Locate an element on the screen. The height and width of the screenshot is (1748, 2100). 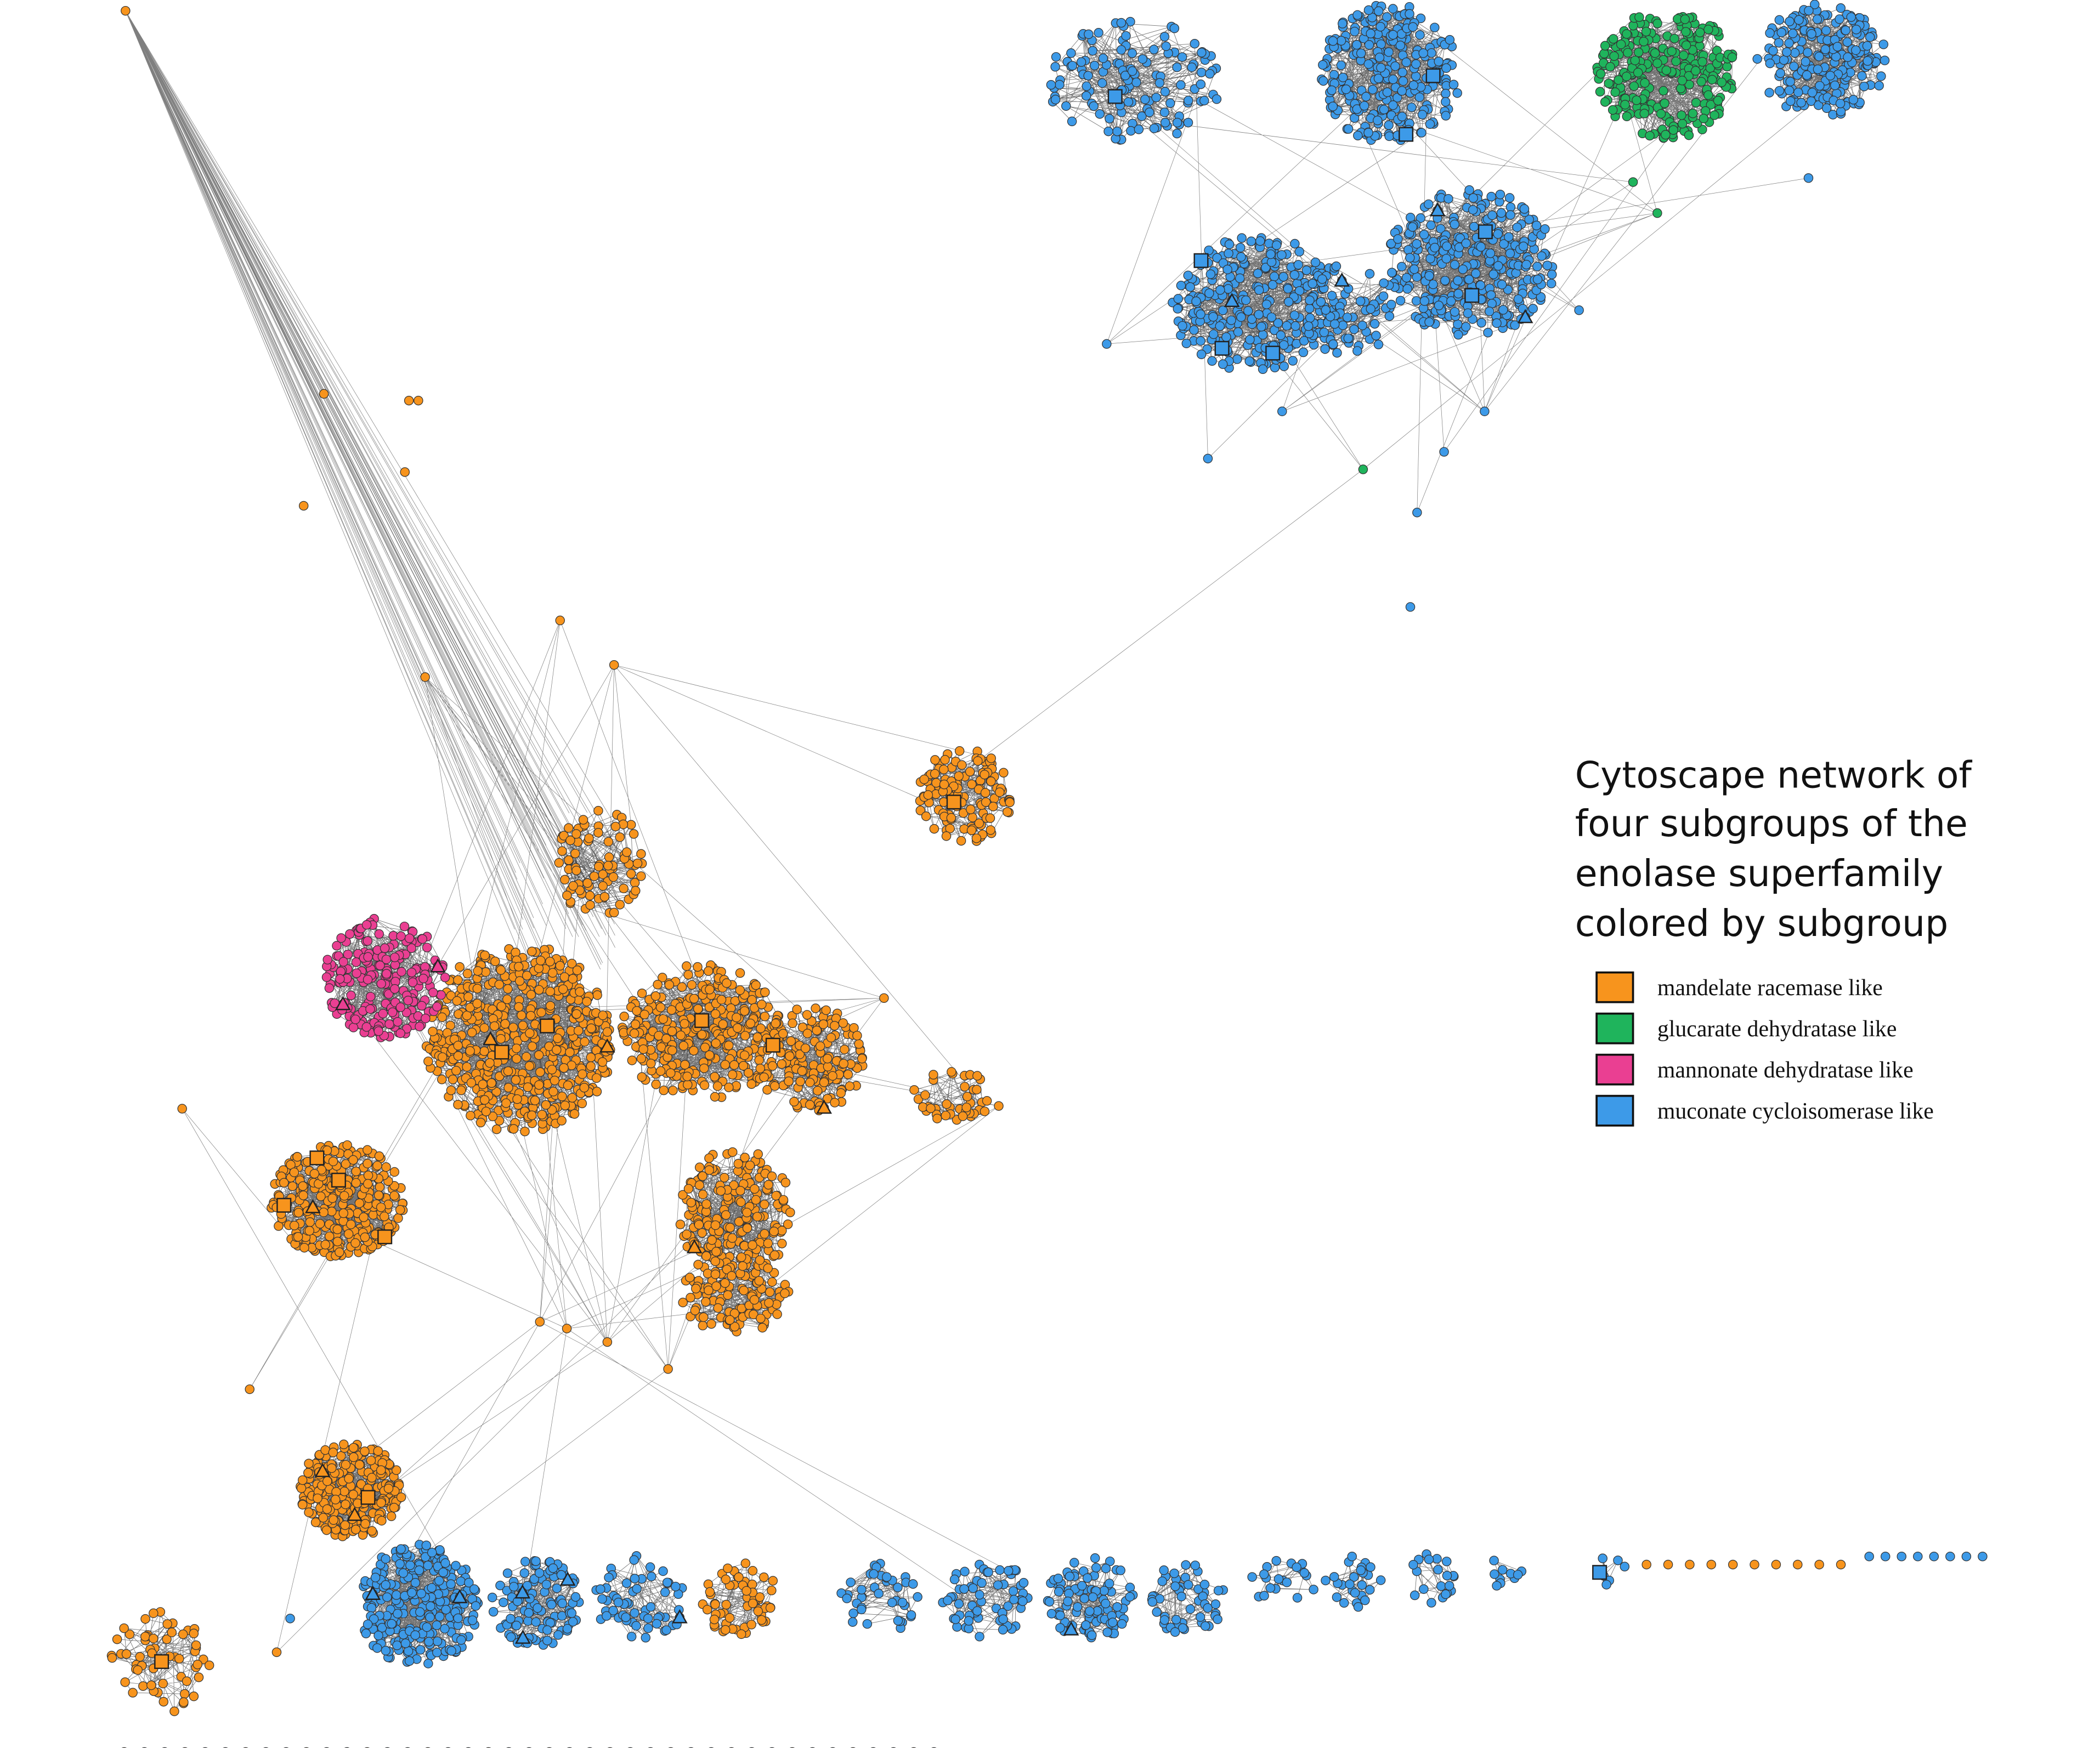
legend-swatch is located at coordinates (1614, 1110).